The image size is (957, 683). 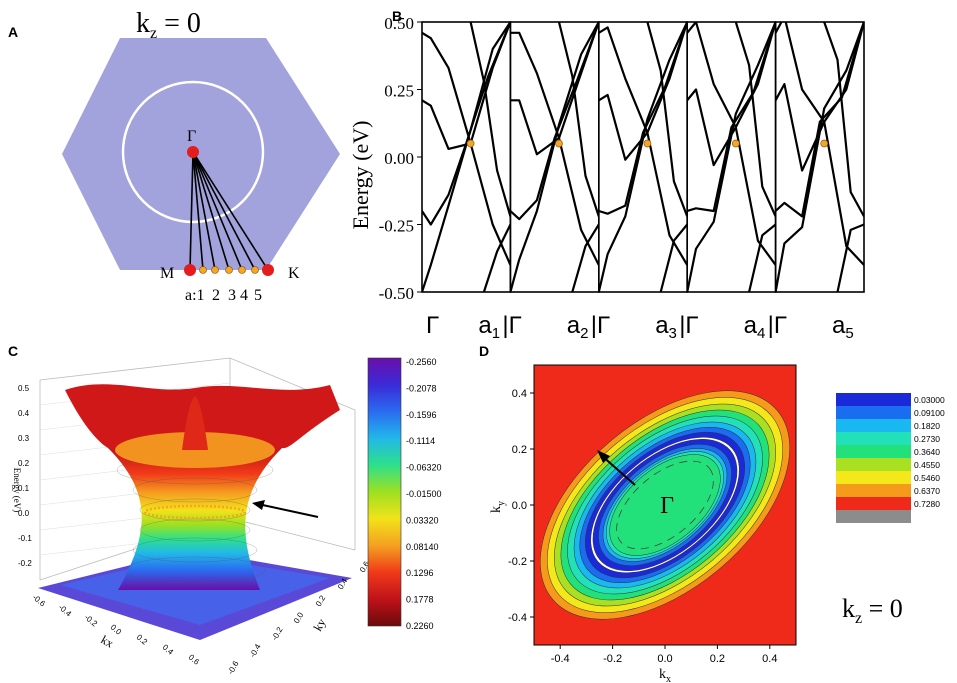 What do you see at coordinates (422, 547) in the screenshot?
I see `c-colorbar-label: 0.08140` at bounding box center [422, 547].